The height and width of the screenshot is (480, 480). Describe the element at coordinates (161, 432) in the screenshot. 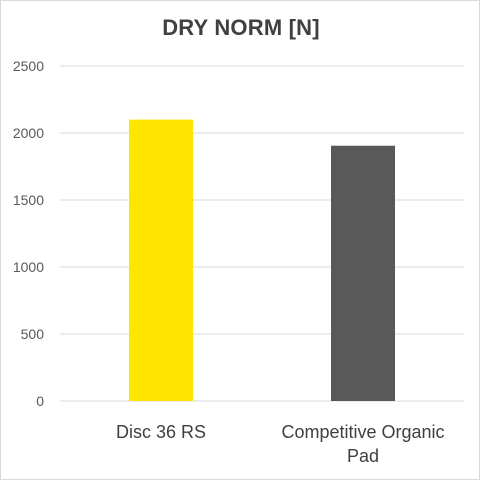

I see `category-label: Disc 36 RS` at that location.